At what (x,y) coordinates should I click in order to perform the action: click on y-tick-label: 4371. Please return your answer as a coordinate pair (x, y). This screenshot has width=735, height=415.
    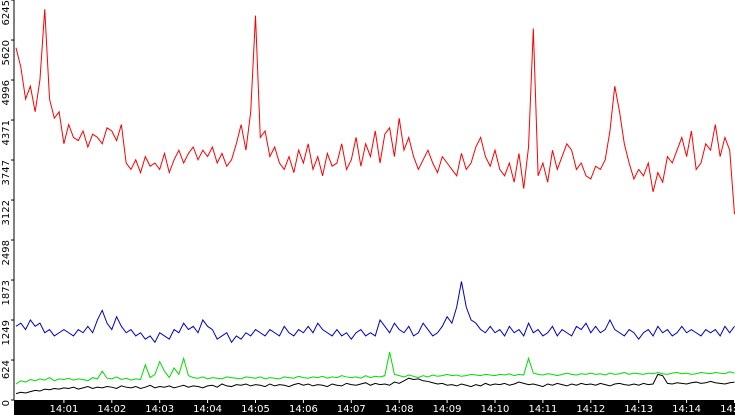
    Looking at the image, I should click on (6, 132).